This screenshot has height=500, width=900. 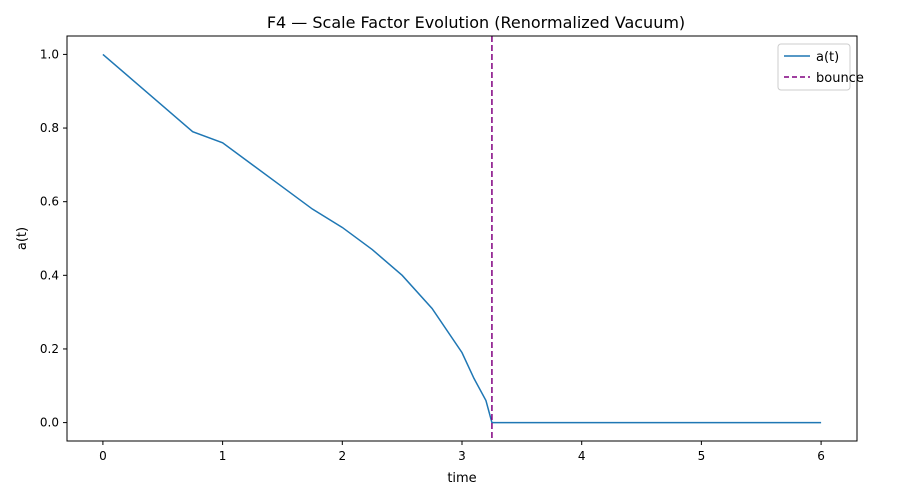 What do you see at coordinates (582, 456) in the screenshot?
I see `x-tick-label: 4` at bounding box center [582, 456].